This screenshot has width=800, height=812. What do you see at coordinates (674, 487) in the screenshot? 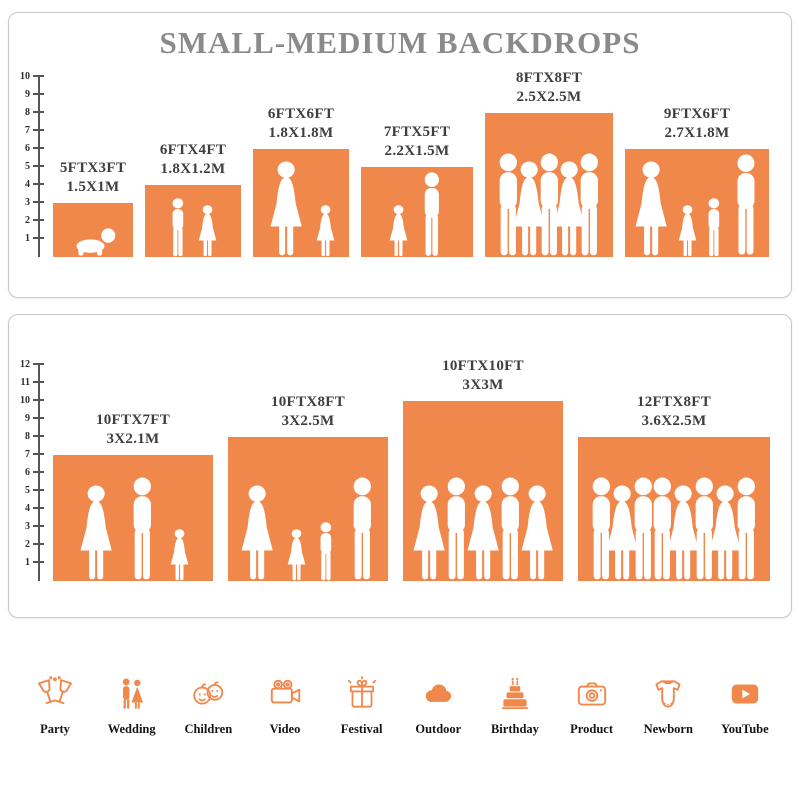
I see `backdrop-column: 12FTX8FT 3.6X2.5M` at bounding box center [674, 487].